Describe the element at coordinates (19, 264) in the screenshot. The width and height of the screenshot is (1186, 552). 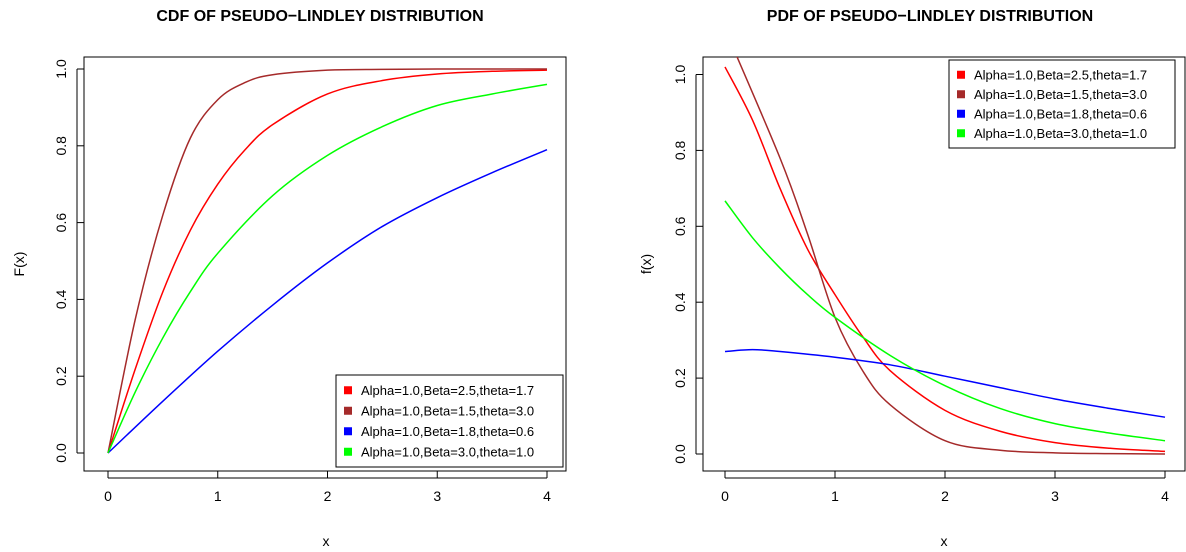
I see `y-axis-label: F(x)` at that location.